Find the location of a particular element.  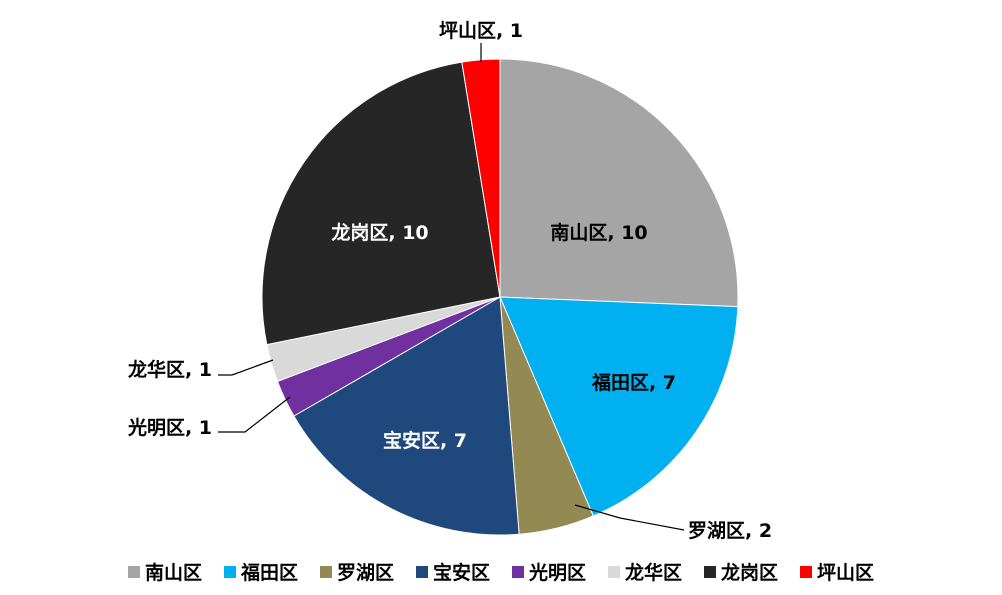

legend-item: 福田区 is located at coordinates (260, 571).